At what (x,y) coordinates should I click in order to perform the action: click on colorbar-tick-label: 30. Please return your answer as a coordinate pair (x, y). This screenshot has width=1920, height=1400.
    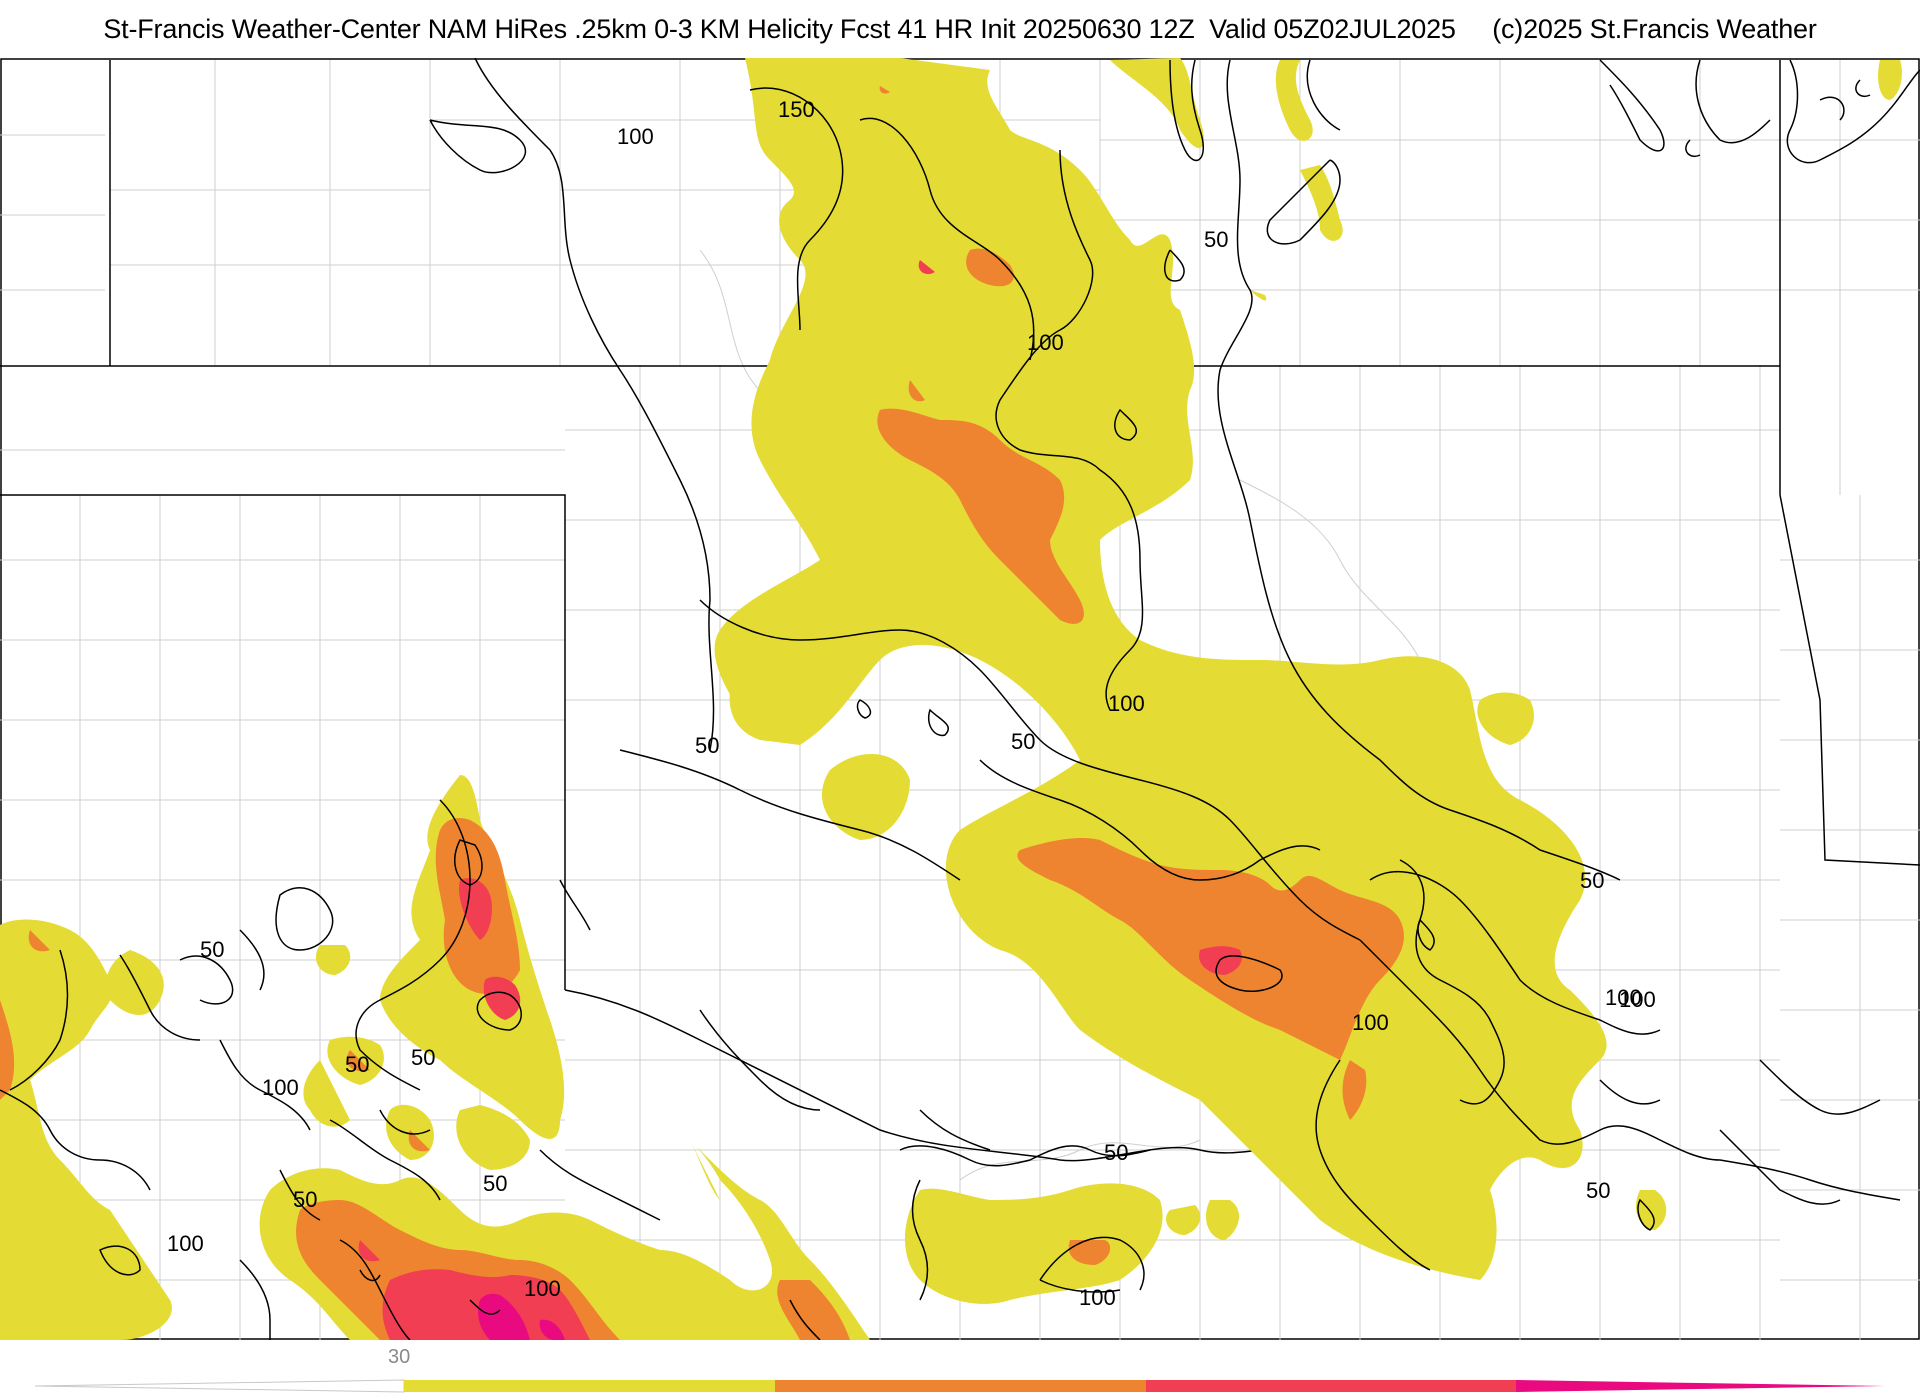
    Looking at the image, I should click on (399, 1357).